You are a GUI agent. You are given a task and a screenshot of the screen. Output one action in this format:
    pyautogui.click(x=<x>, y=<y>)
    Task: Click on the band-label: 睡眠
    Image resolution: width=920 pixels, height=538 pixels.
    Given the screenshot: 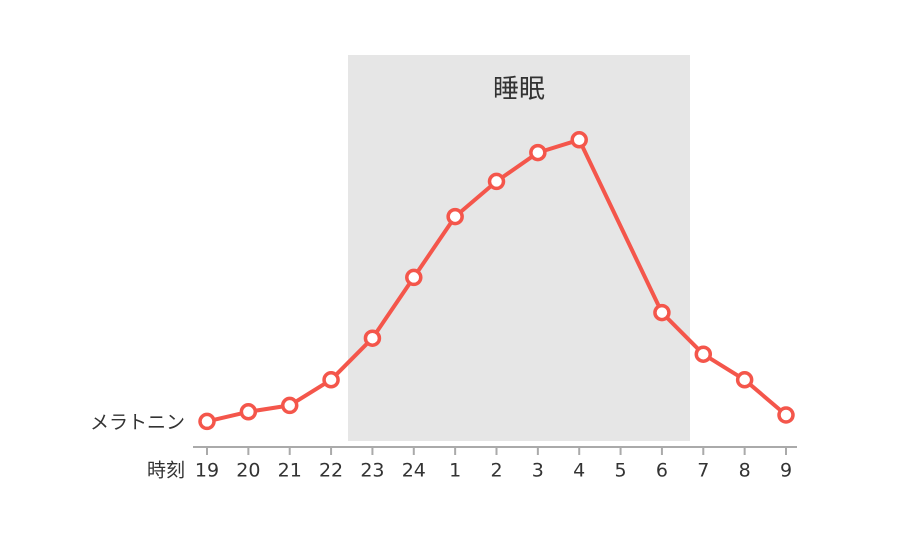 What is the action you would take?
    pyautogui.click(x=519, y=90)
    